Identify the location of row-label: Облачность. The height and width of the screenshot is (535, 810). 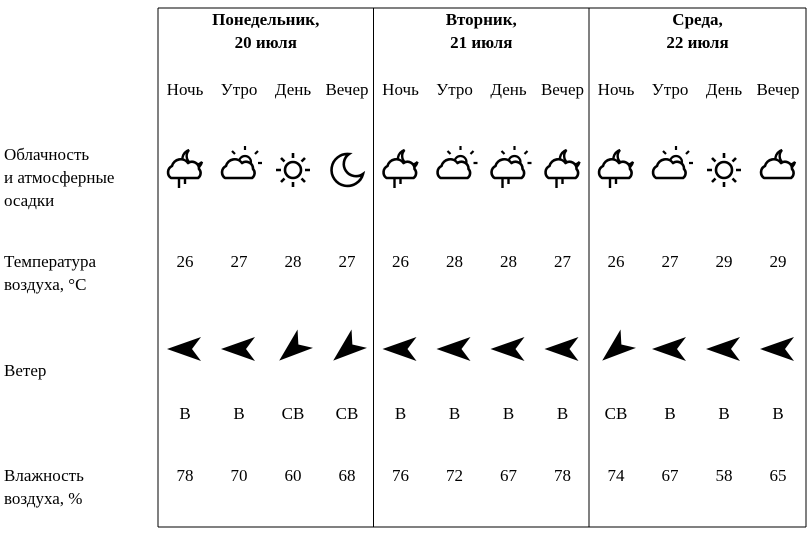
(47, 154).